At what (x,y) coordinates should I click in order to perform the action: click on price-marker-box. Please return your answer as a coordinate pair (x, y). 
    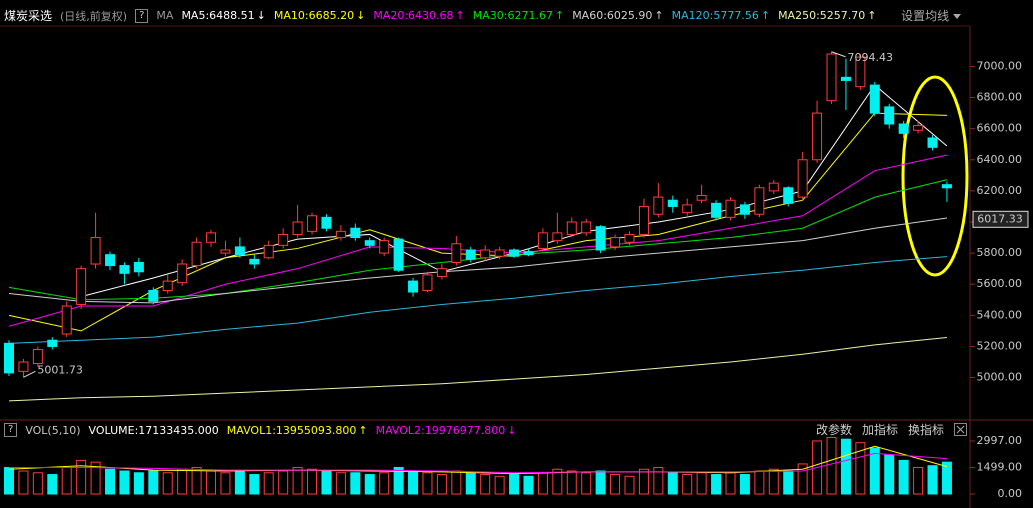
    Looking at the image, I should click on (1000, 219).